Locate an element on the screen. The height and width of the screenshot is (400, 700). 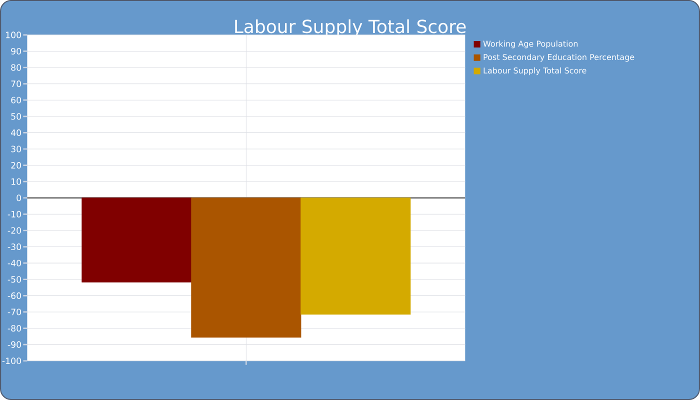
y-tick-label: 80 is located at coordinates (16, 67).